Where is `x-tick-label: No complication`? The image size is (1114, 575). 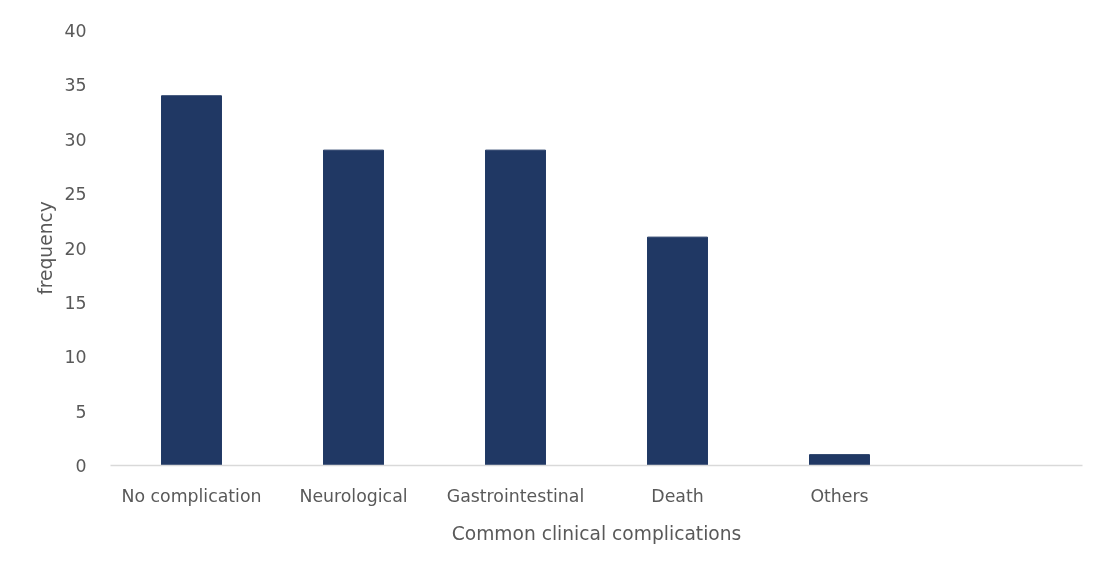 x-tick-label: No complication is located at coordinates (191, 495).